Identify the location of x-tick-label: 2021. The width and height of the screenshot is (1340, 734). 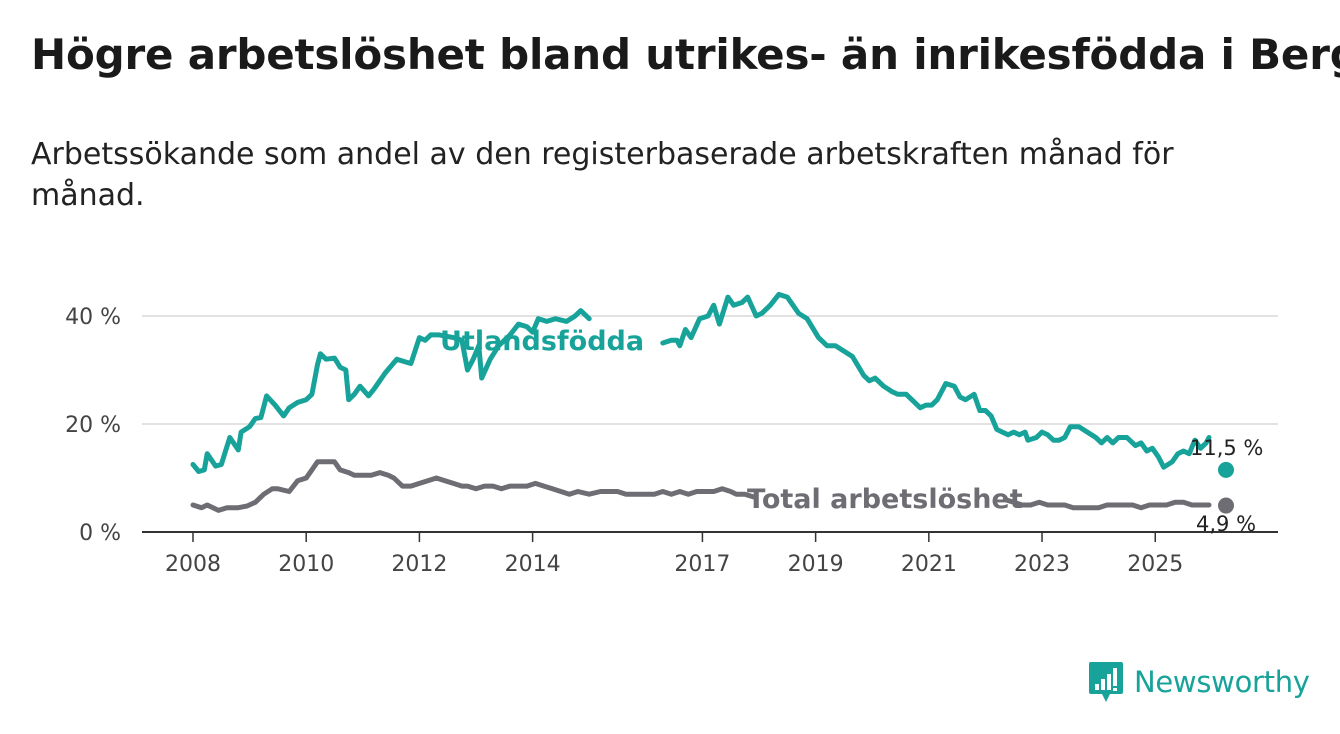
(929, 564).